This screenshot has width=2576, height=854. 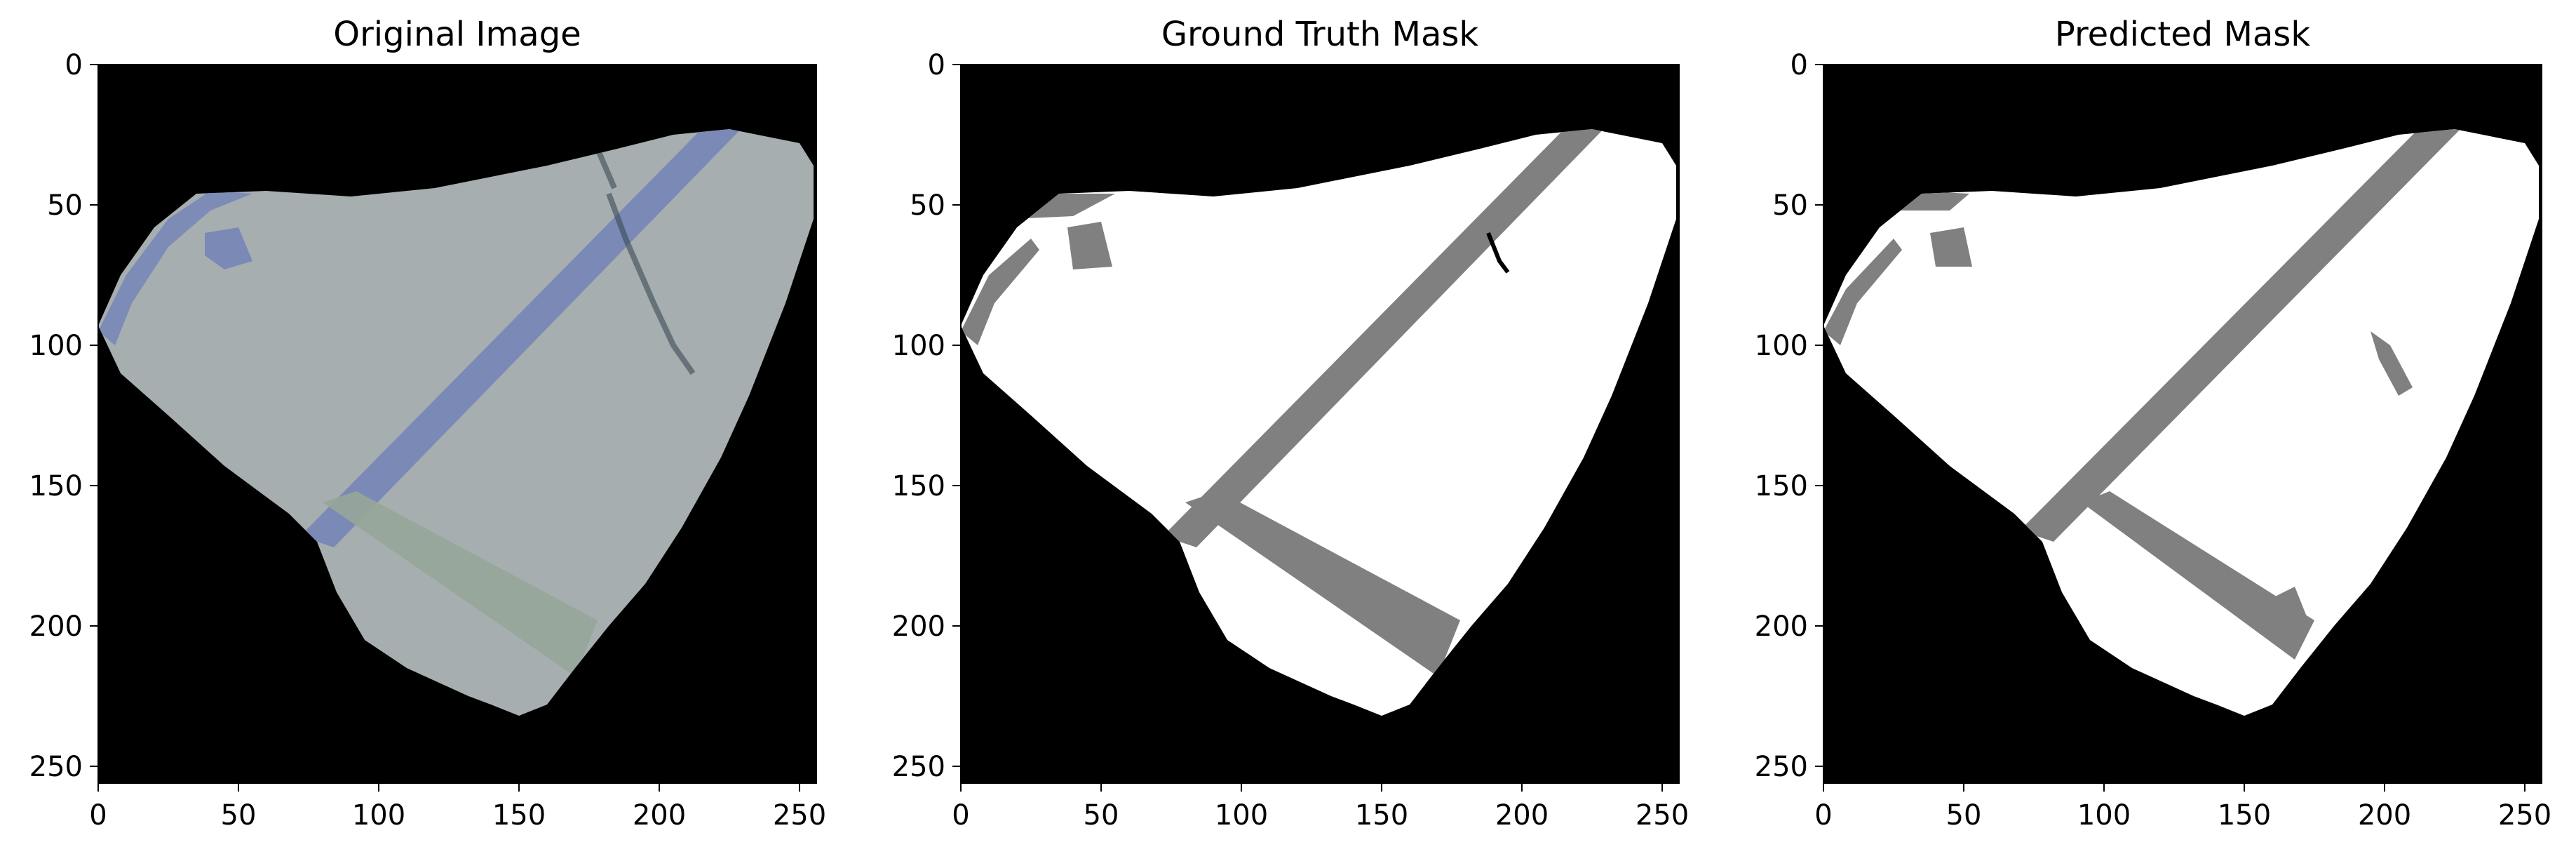 What do you see at coordinates (1498, 253) in the screenshot?
I see `mask-crack` at bounding box center [1498, 253].